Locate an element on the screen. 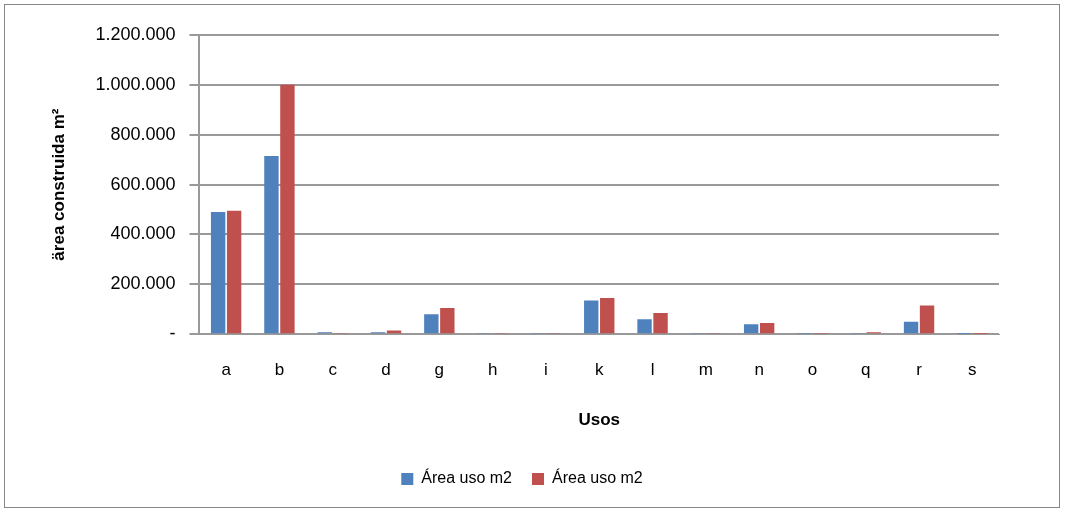 This screenshot has width=1076, height=516. x-tick-label: n is located at coordinates (759, 370).